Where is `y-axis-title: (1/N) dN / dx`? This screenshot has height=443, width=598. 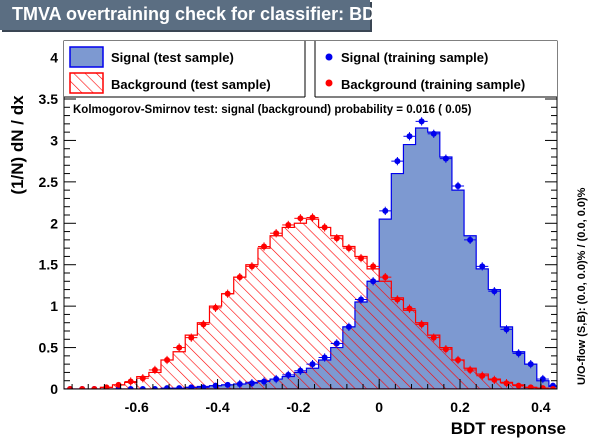 y-axis-title: (1/N) dN / dx is located at coordinates (17, 145).